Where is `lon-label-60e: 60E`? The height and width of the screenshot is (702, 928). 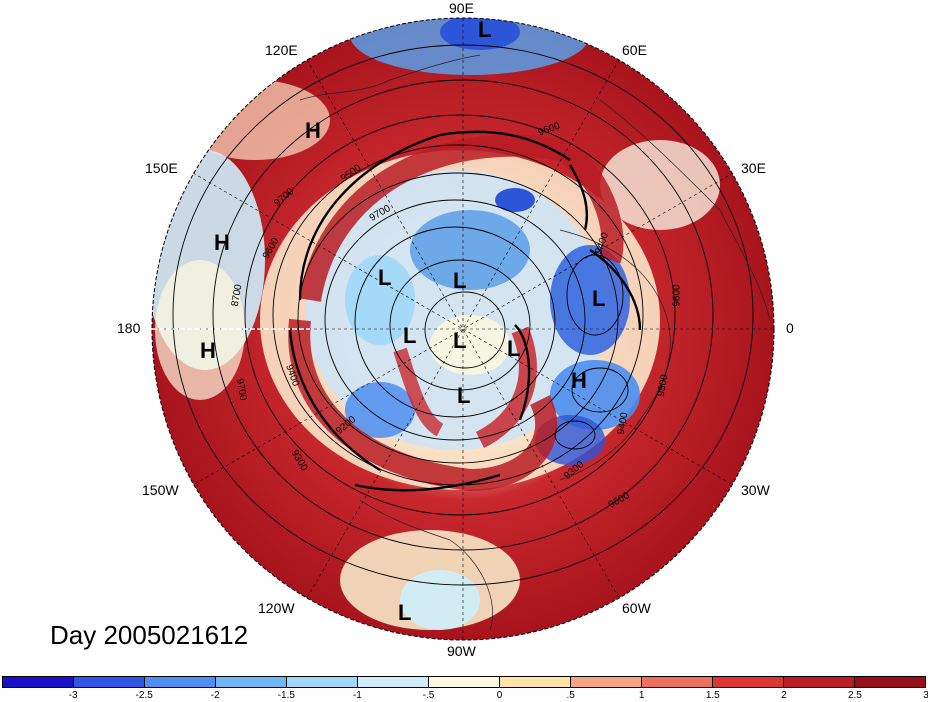 lon-label-60e: 60E is located at coordinates (634, 50).